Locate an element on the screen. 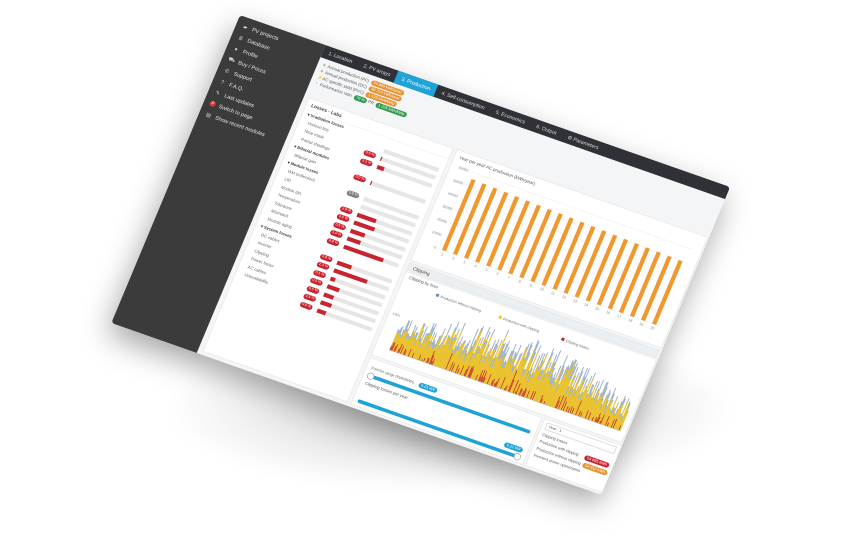 This screenshot has height=550, width=859. tab-output: 6. Output is located at coordinates (546, 129).